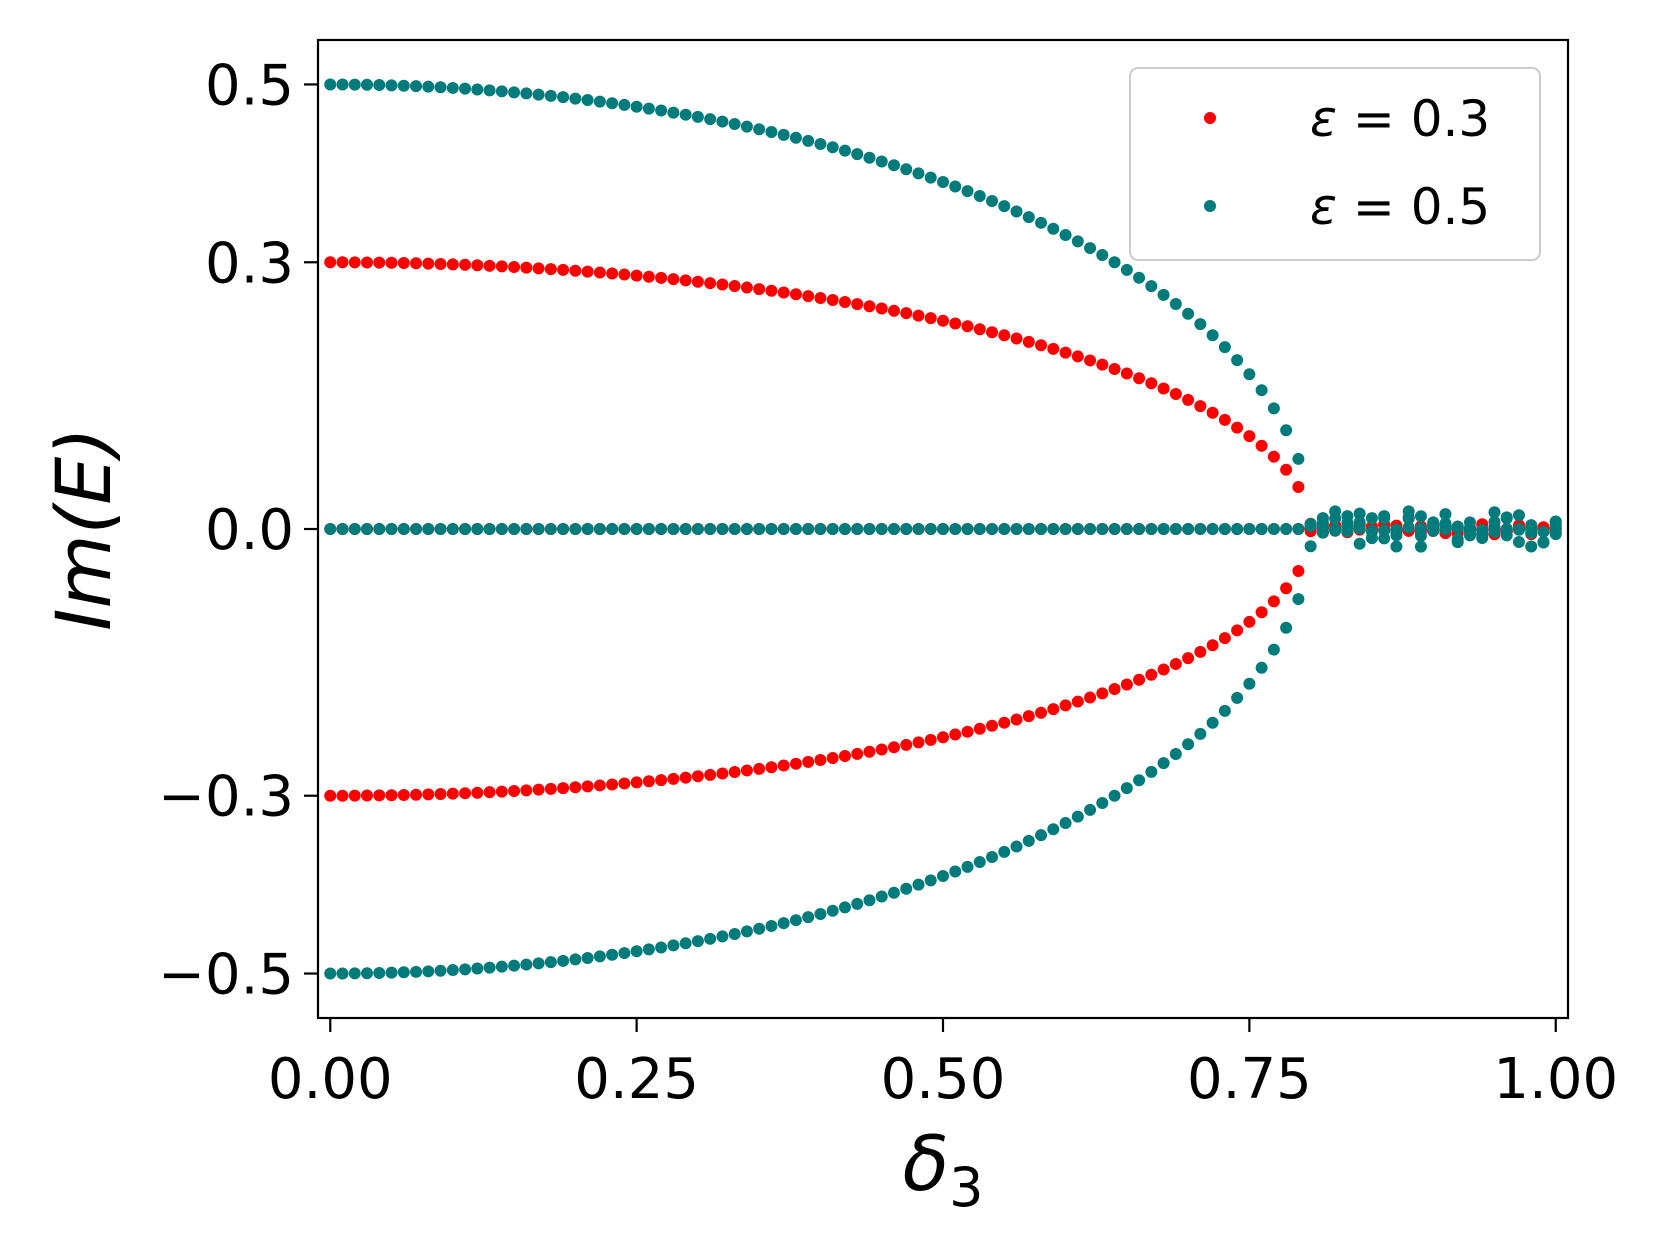 The image size is (1660, 1250). Describe the element at coordinates (926, 1163) in the screenshot. I see `x-axis-label-main: δ` at that location.